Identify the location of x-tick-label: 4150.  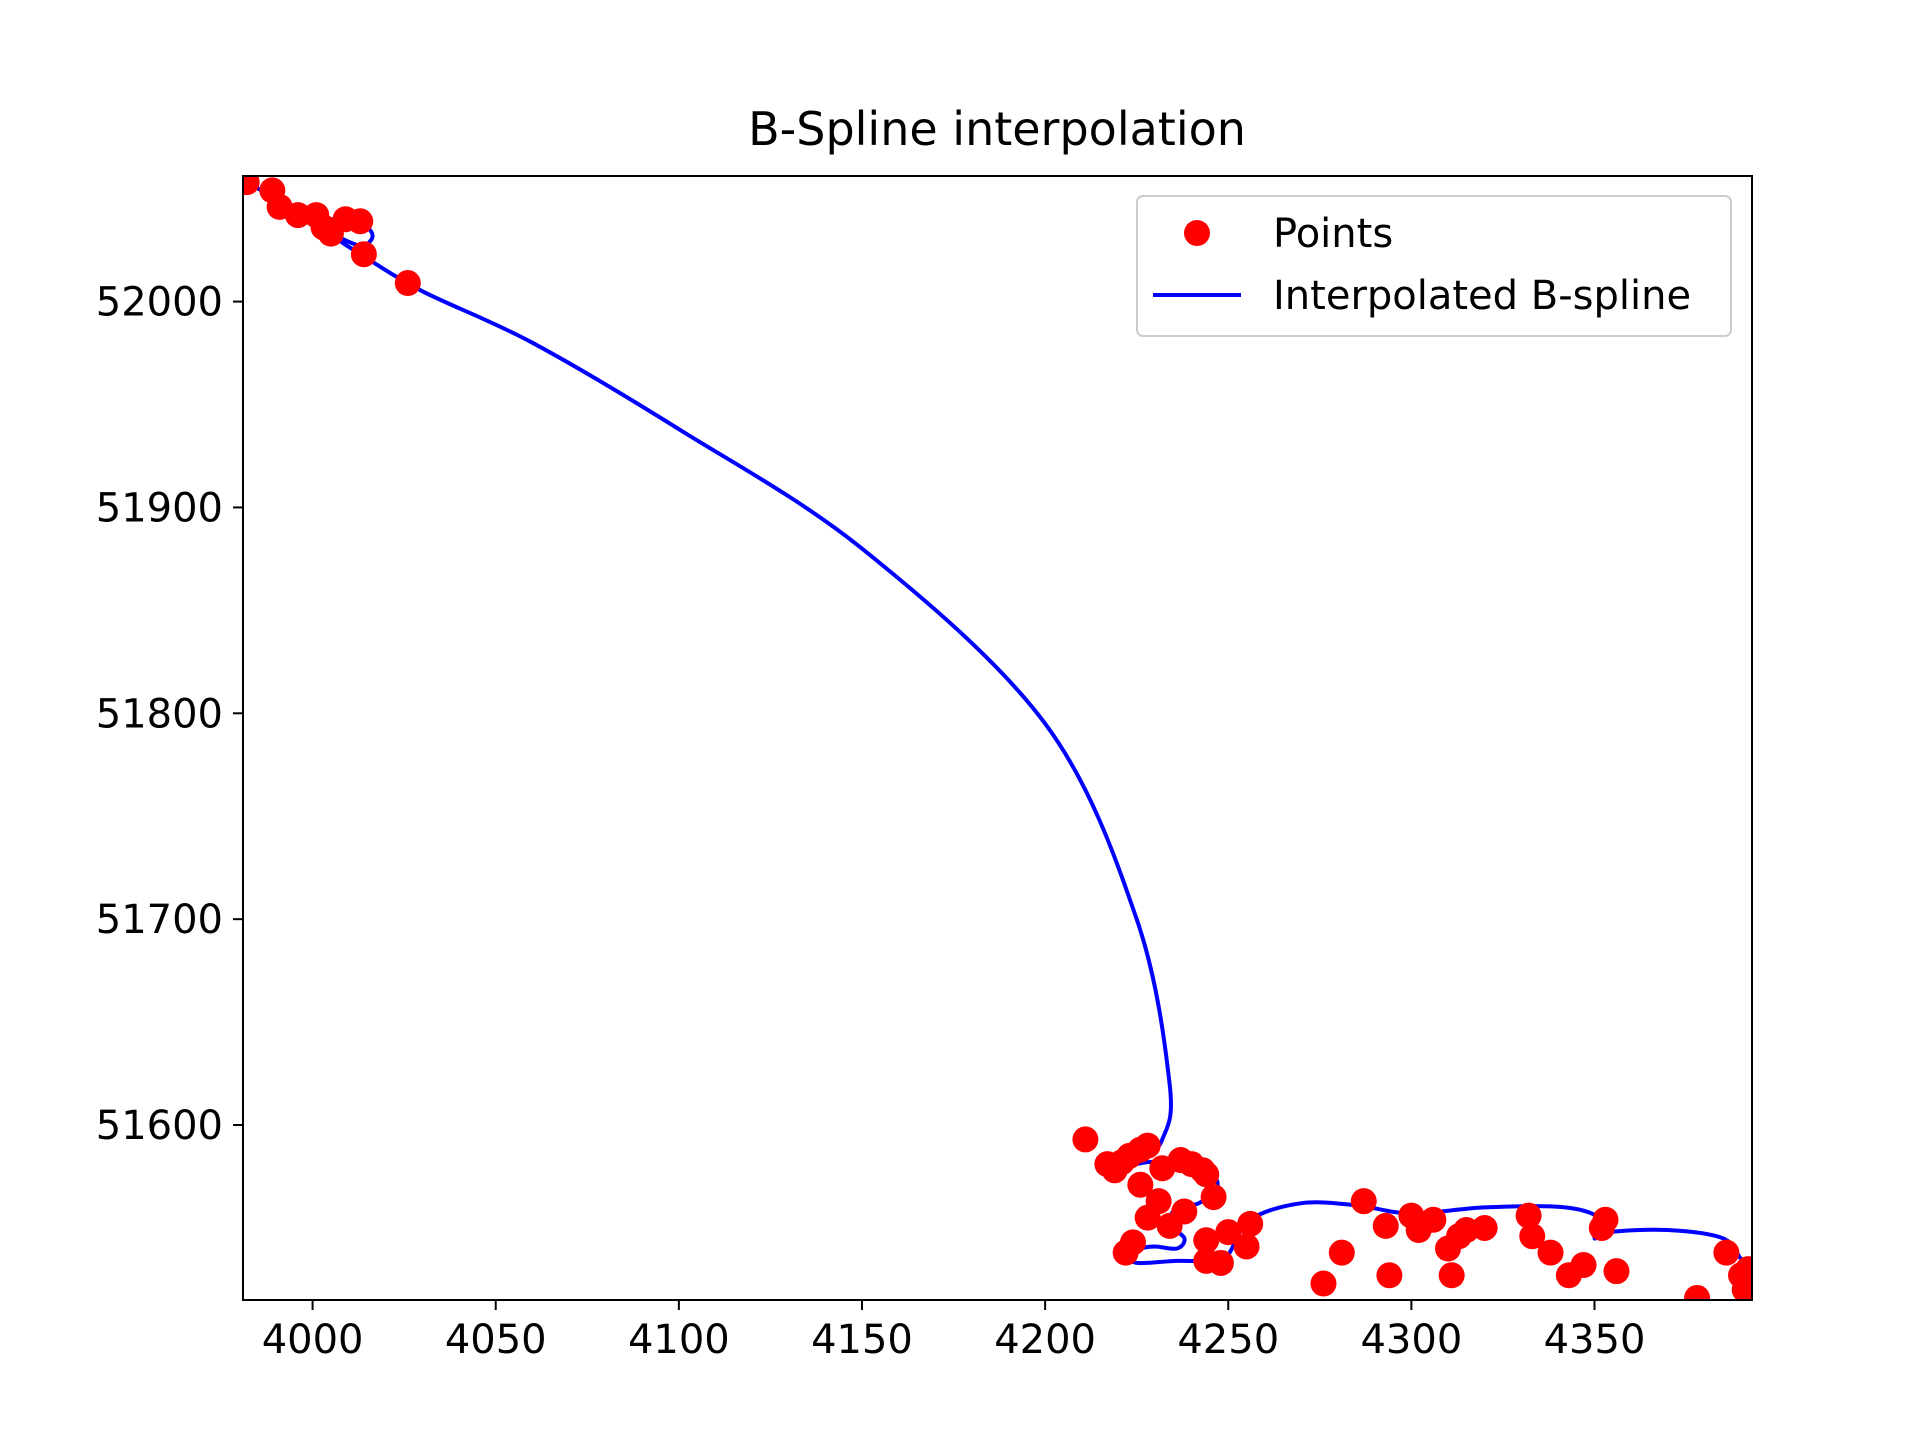
(862, 1340).